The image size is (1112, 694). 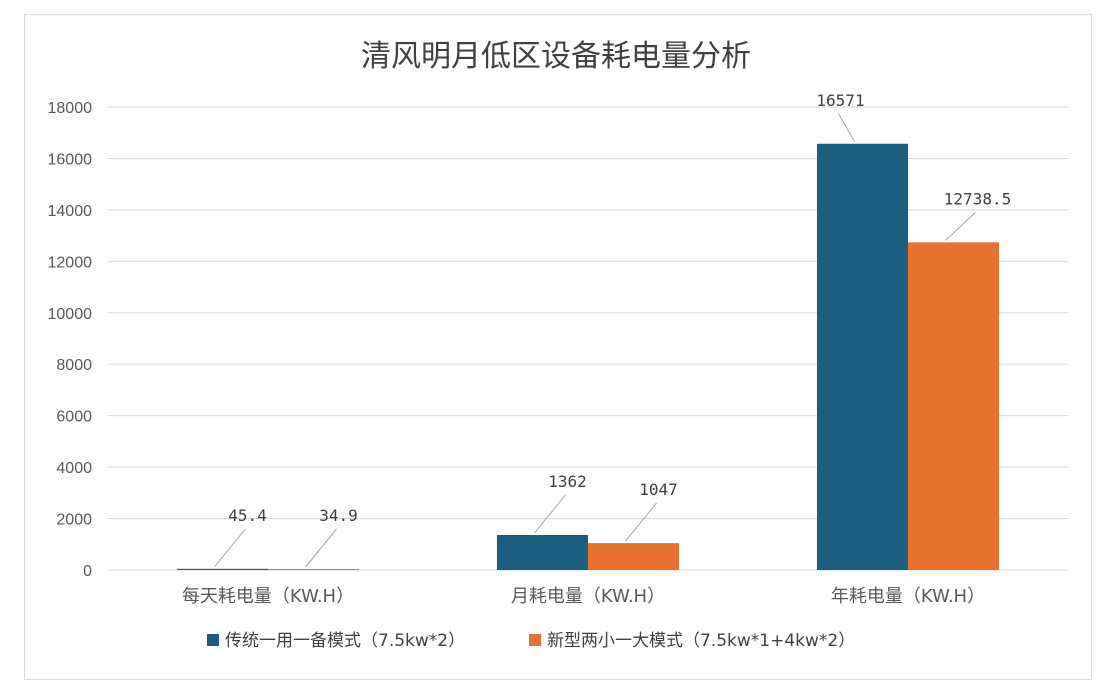 I want to click on data-label: 1047, so click(x=658, y=489).